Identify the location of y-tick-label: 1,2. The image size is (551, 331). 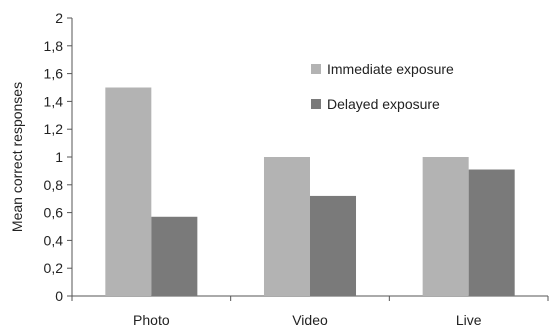
(54, 129).